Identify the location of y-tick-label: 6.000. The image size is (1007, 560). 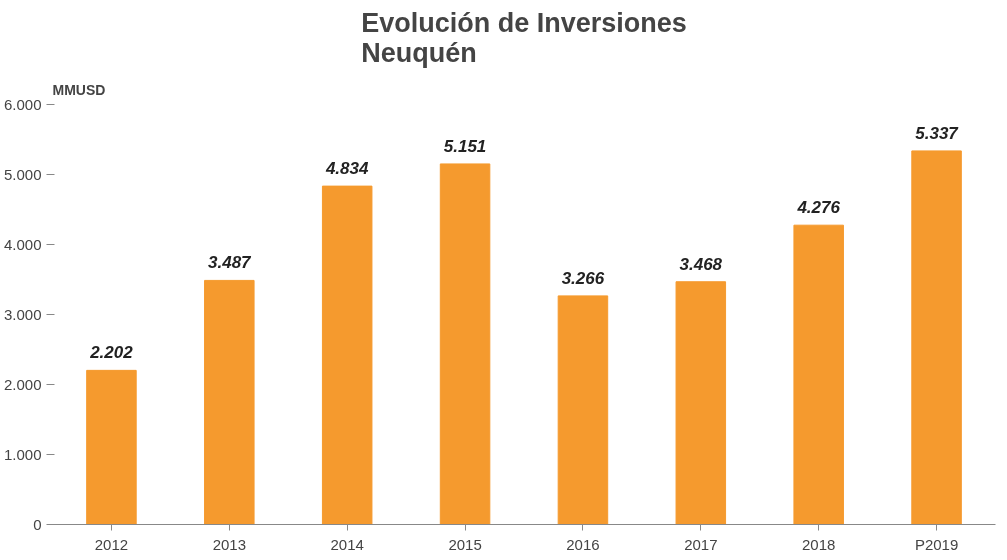
(22, 104).